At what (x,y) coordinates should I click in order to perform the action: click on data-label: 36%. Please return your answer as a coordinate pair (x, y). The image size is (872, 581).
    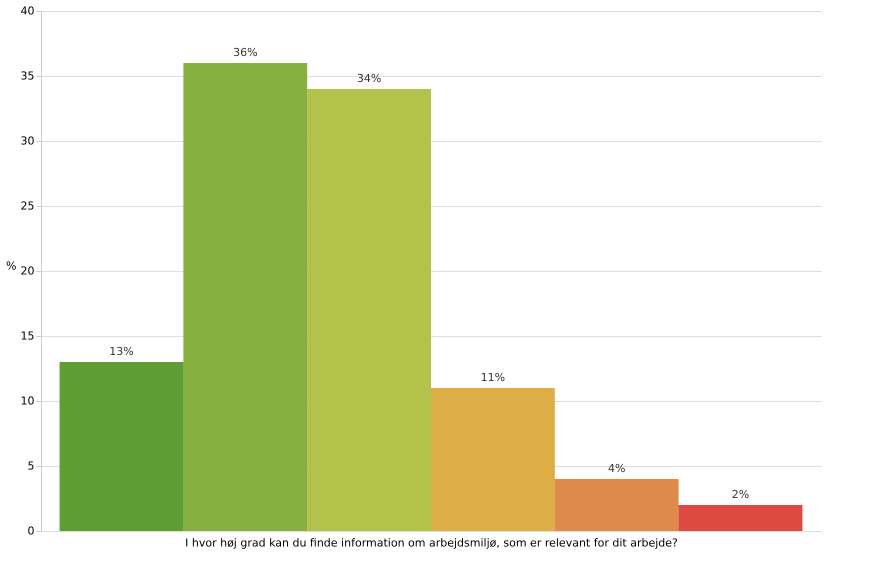
    Looking at the image, I should click on (245, 52).